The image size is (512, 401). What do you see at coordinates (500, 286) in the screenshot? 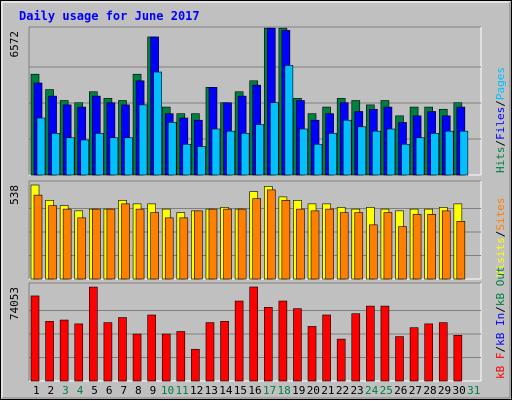
I see `legend-entry: kB Out` at bounding box center [500, 286].